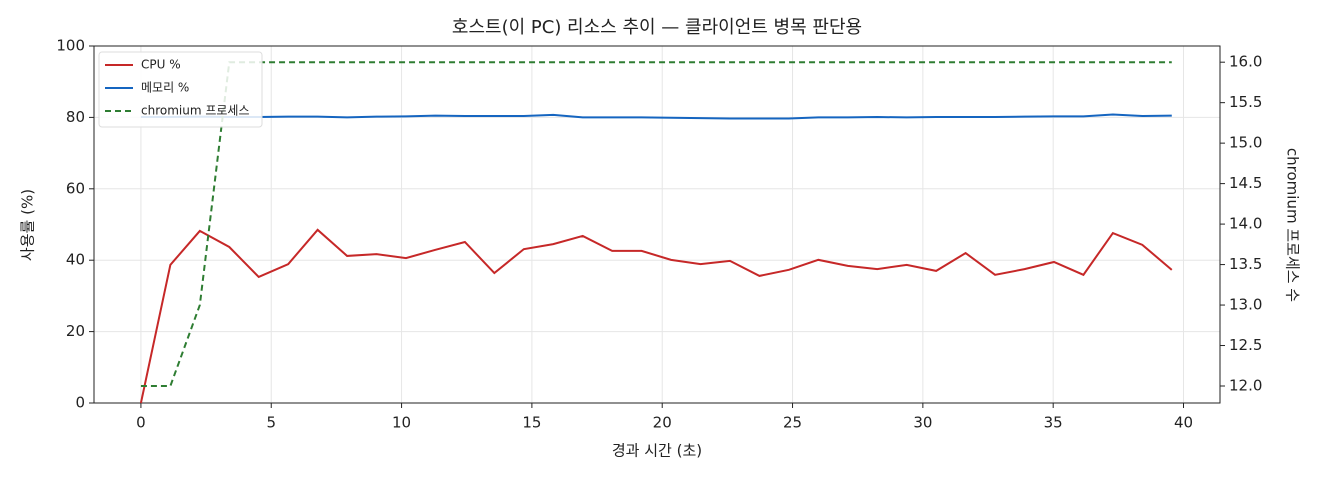  Describe the element at coordinates (70, 46) in the screenshot. I see `y-tick-label: 100` at that location.